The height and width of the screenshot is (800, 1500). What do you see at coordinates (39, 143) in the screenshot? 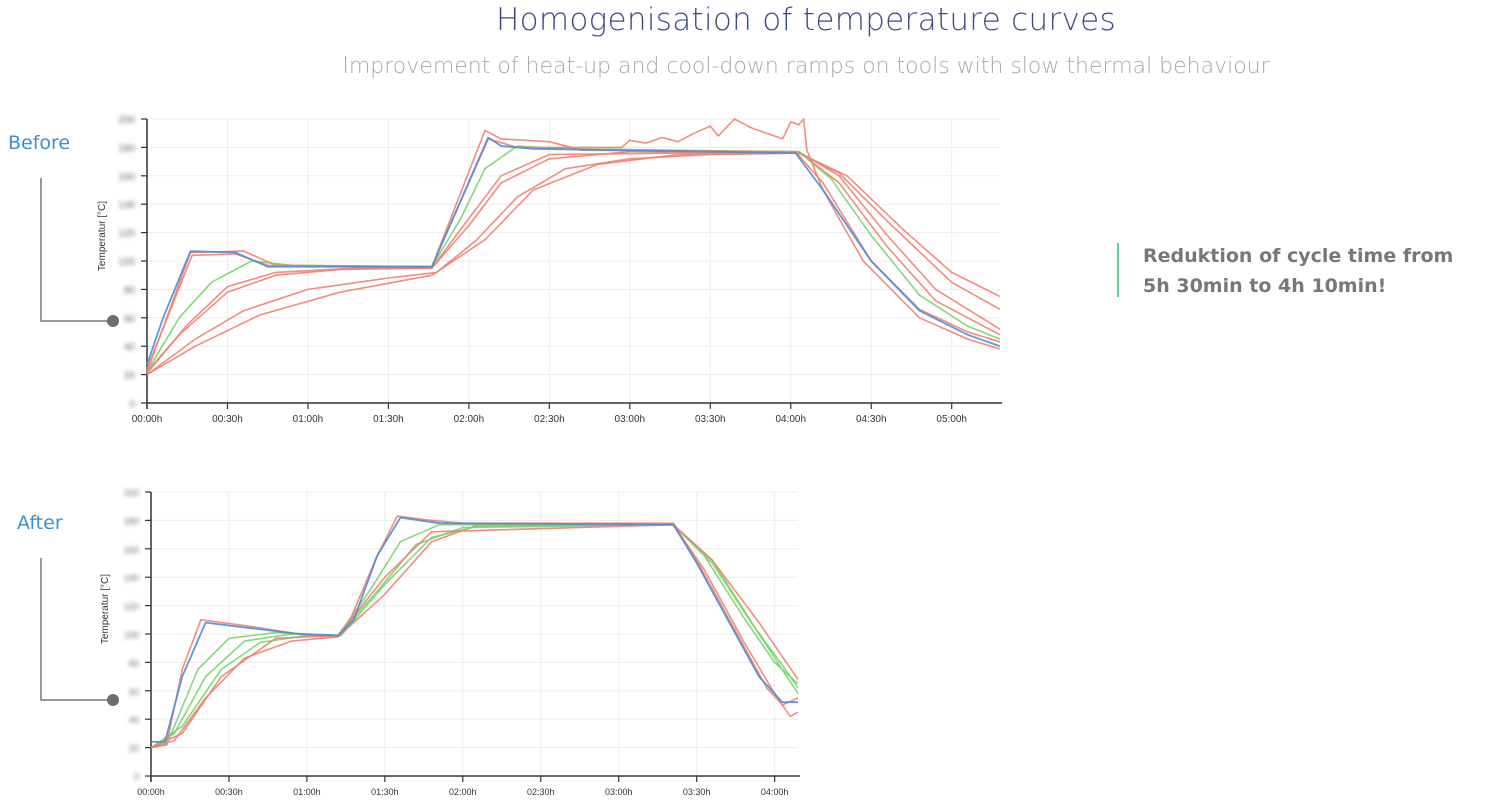
I see `before-label: Before` at bounding box center [39, 143].